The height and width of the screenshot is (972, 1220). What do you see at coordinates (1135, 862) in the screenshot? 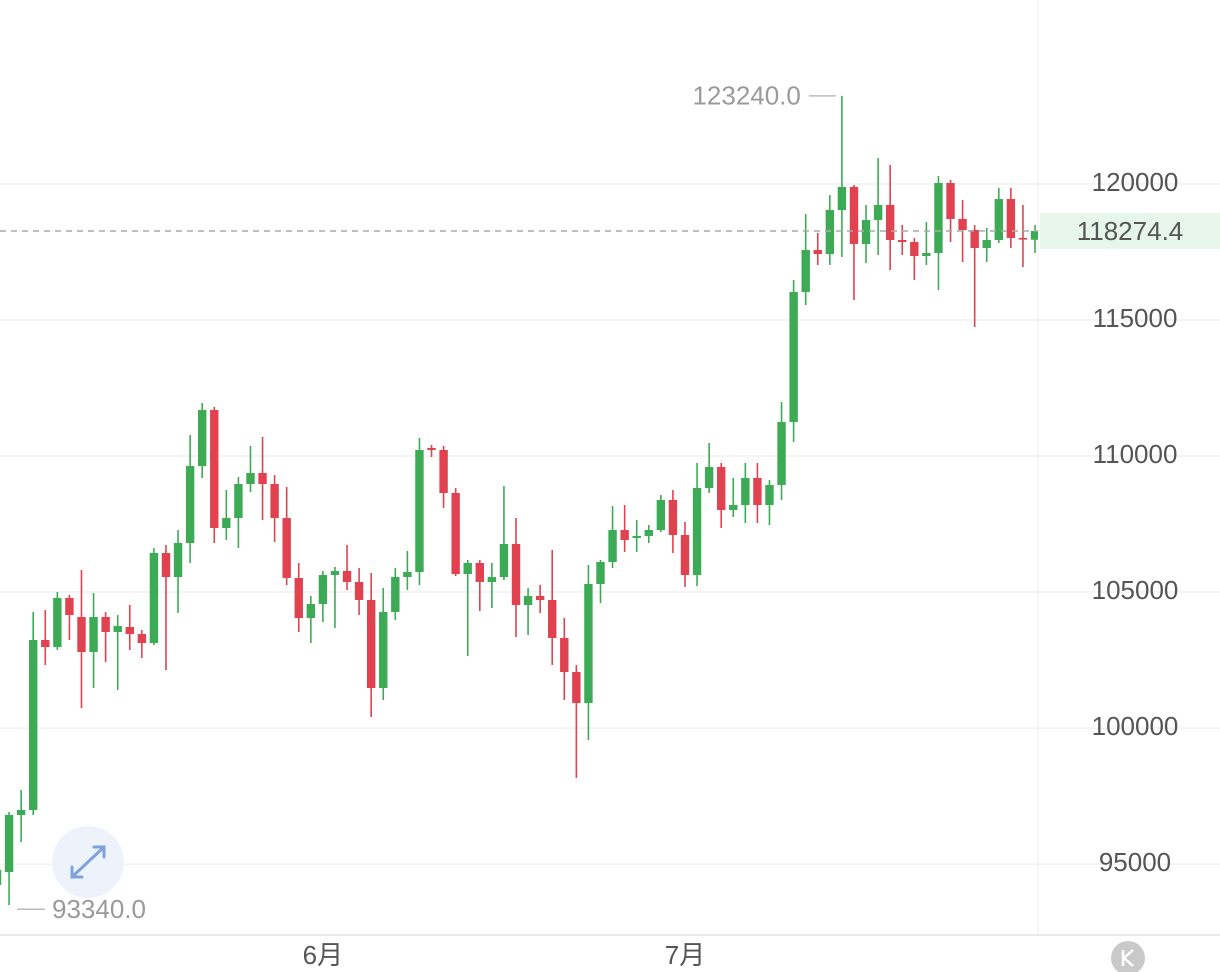
I see `y-tick-label: 95000` at bounding box center [1135, 862].